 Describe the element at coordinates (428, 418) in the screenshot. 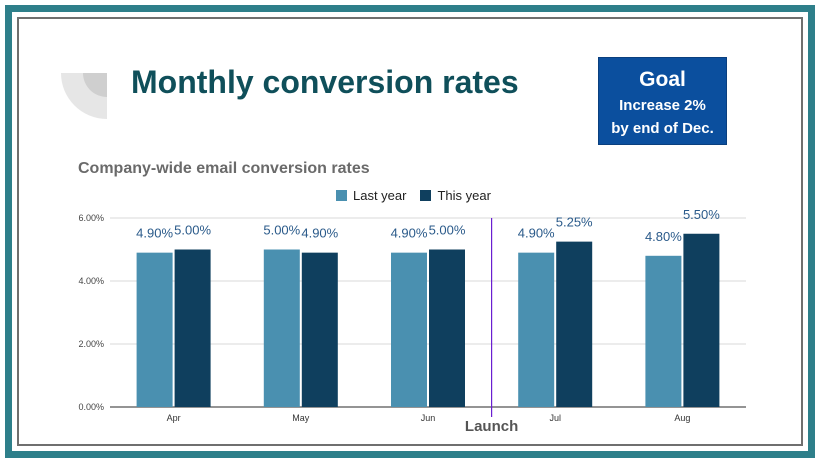

I see `x-tick-label: Jun` at that location.